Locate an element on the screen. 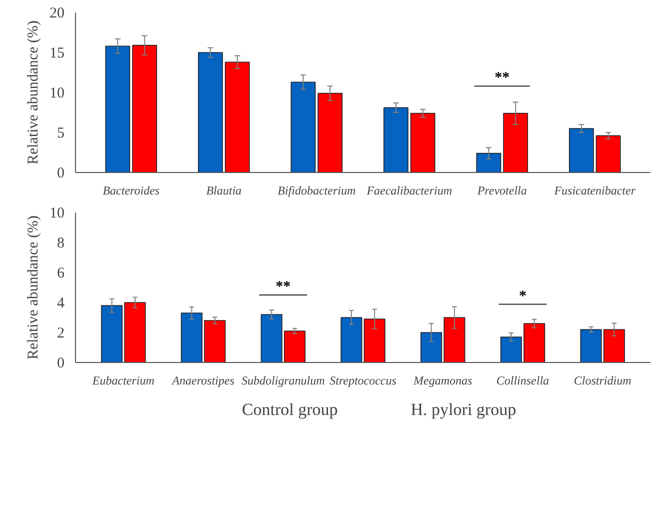  x-tick-label: Megamonas is located at coordinates (442, 381).